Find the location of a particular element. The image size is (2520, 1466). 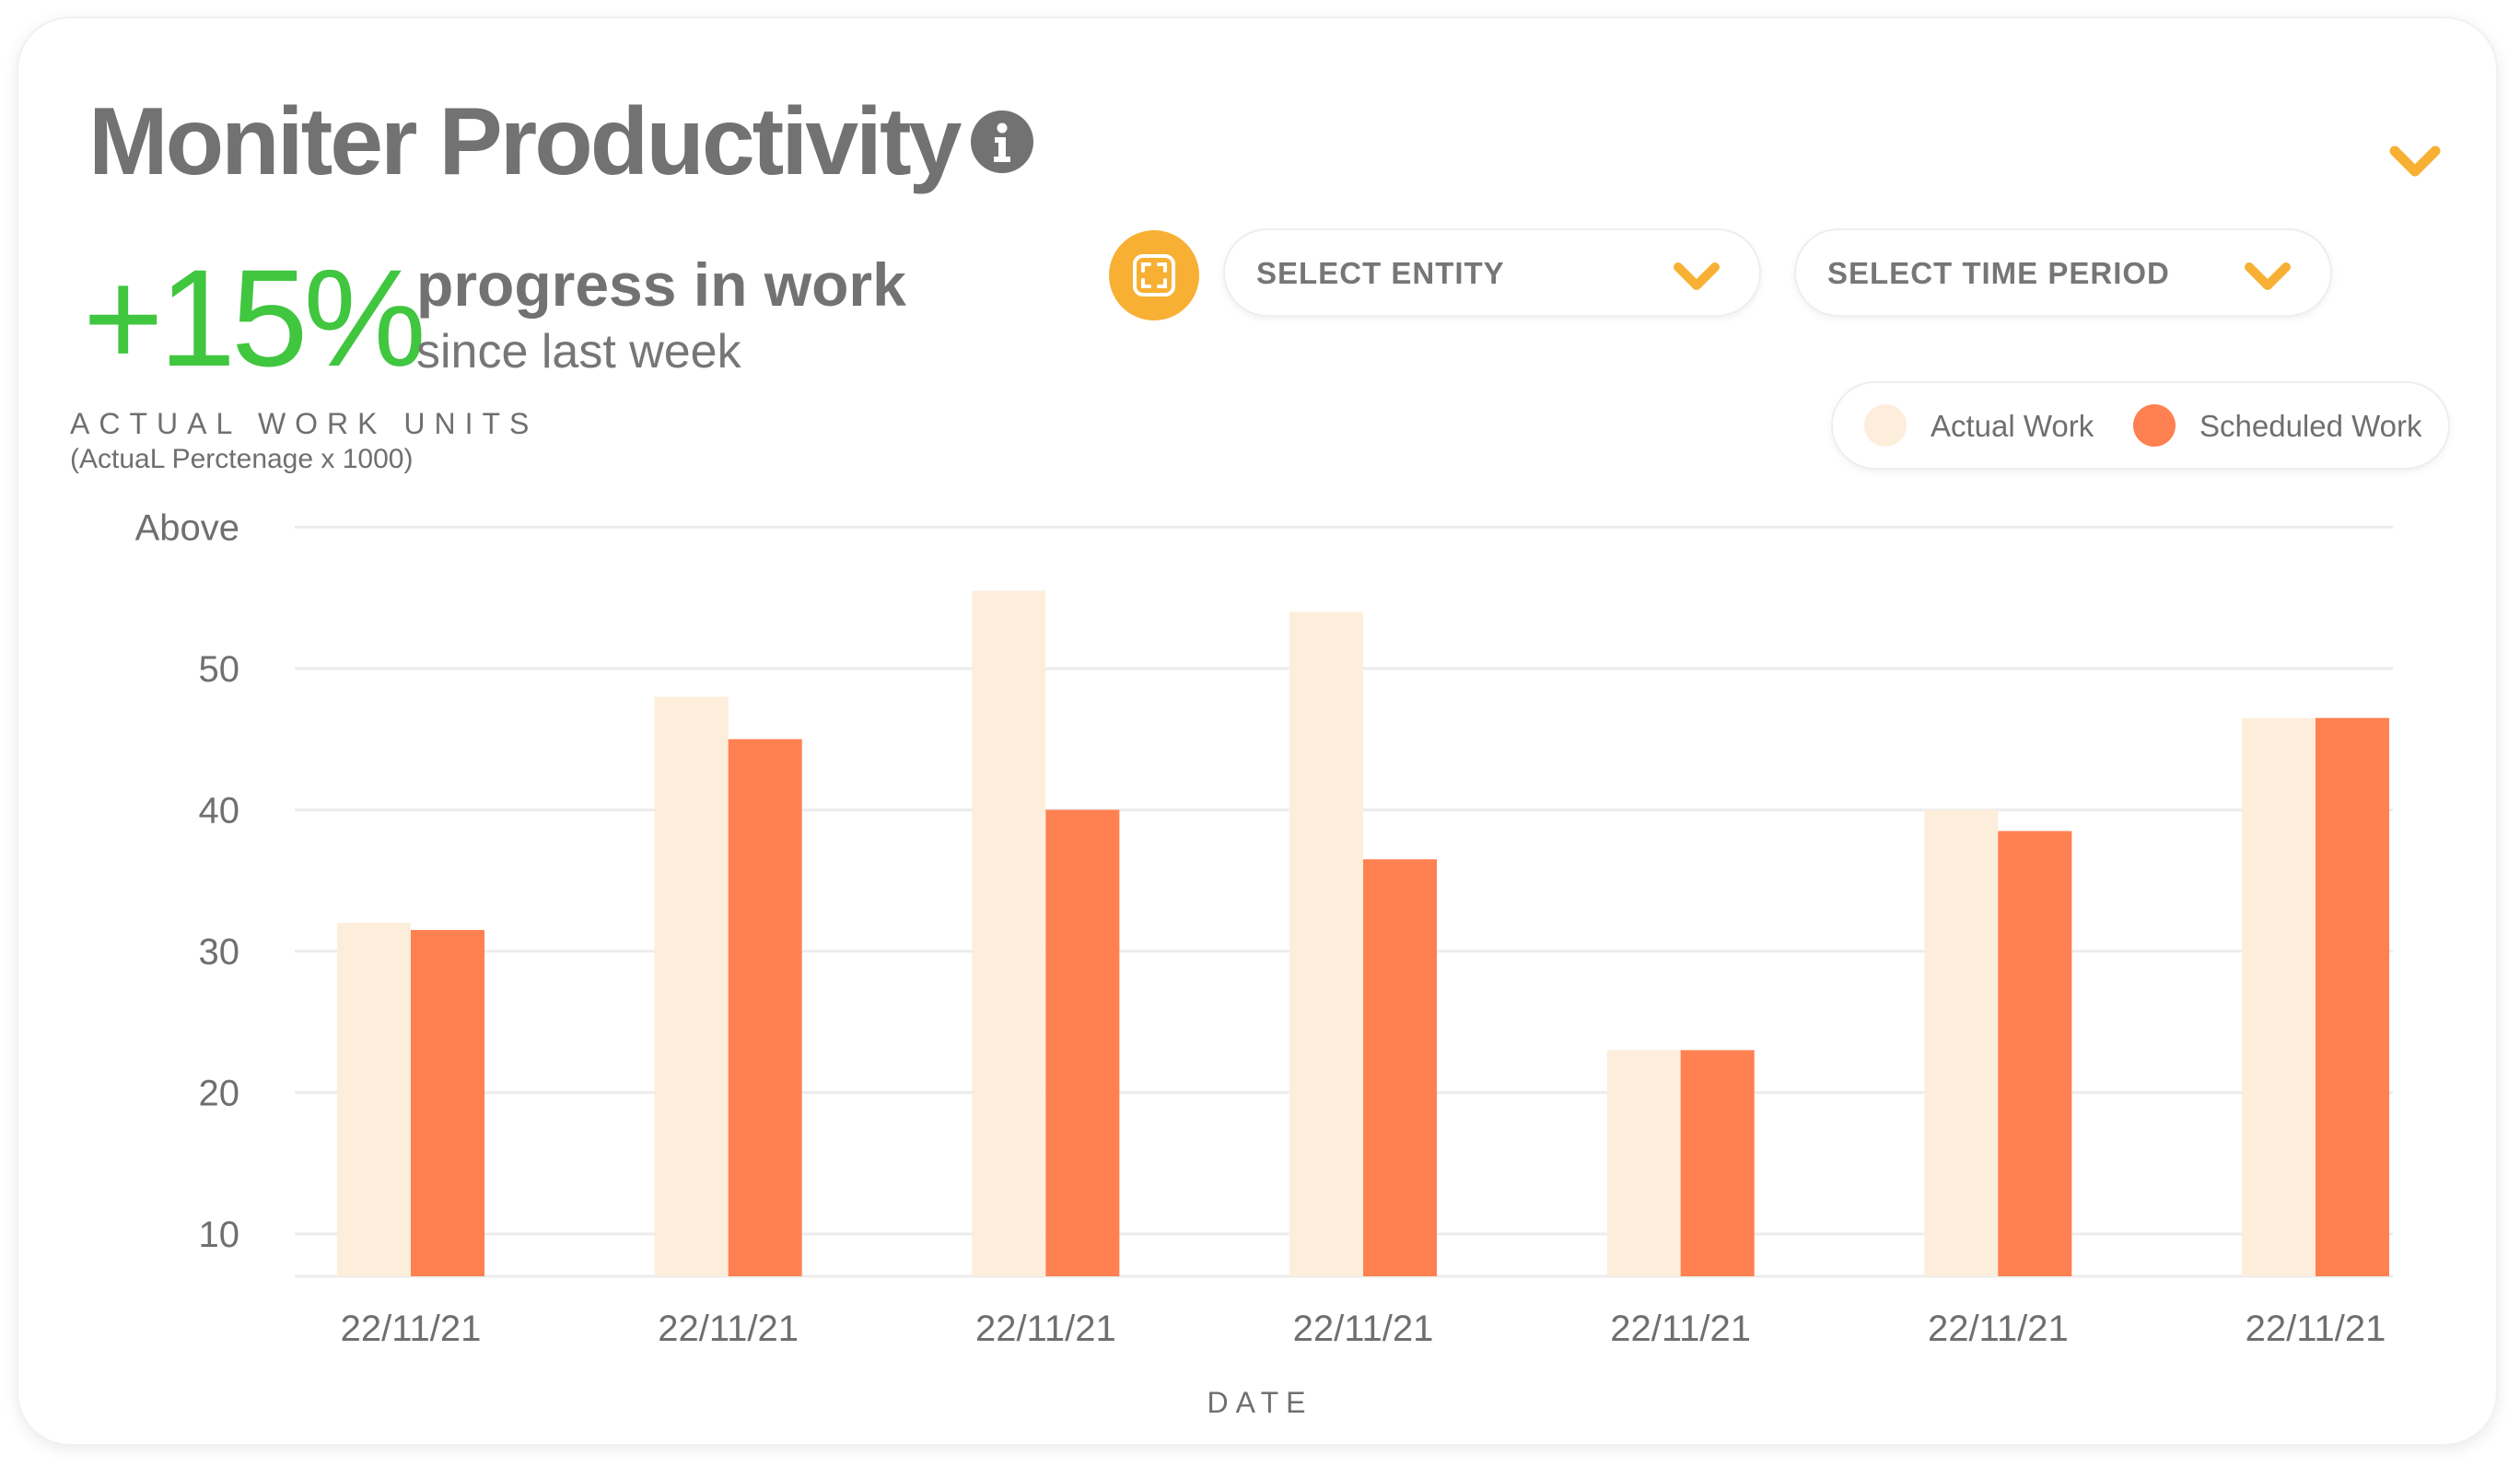

progress-percentage: +15% is located at coordinates (254, 317).